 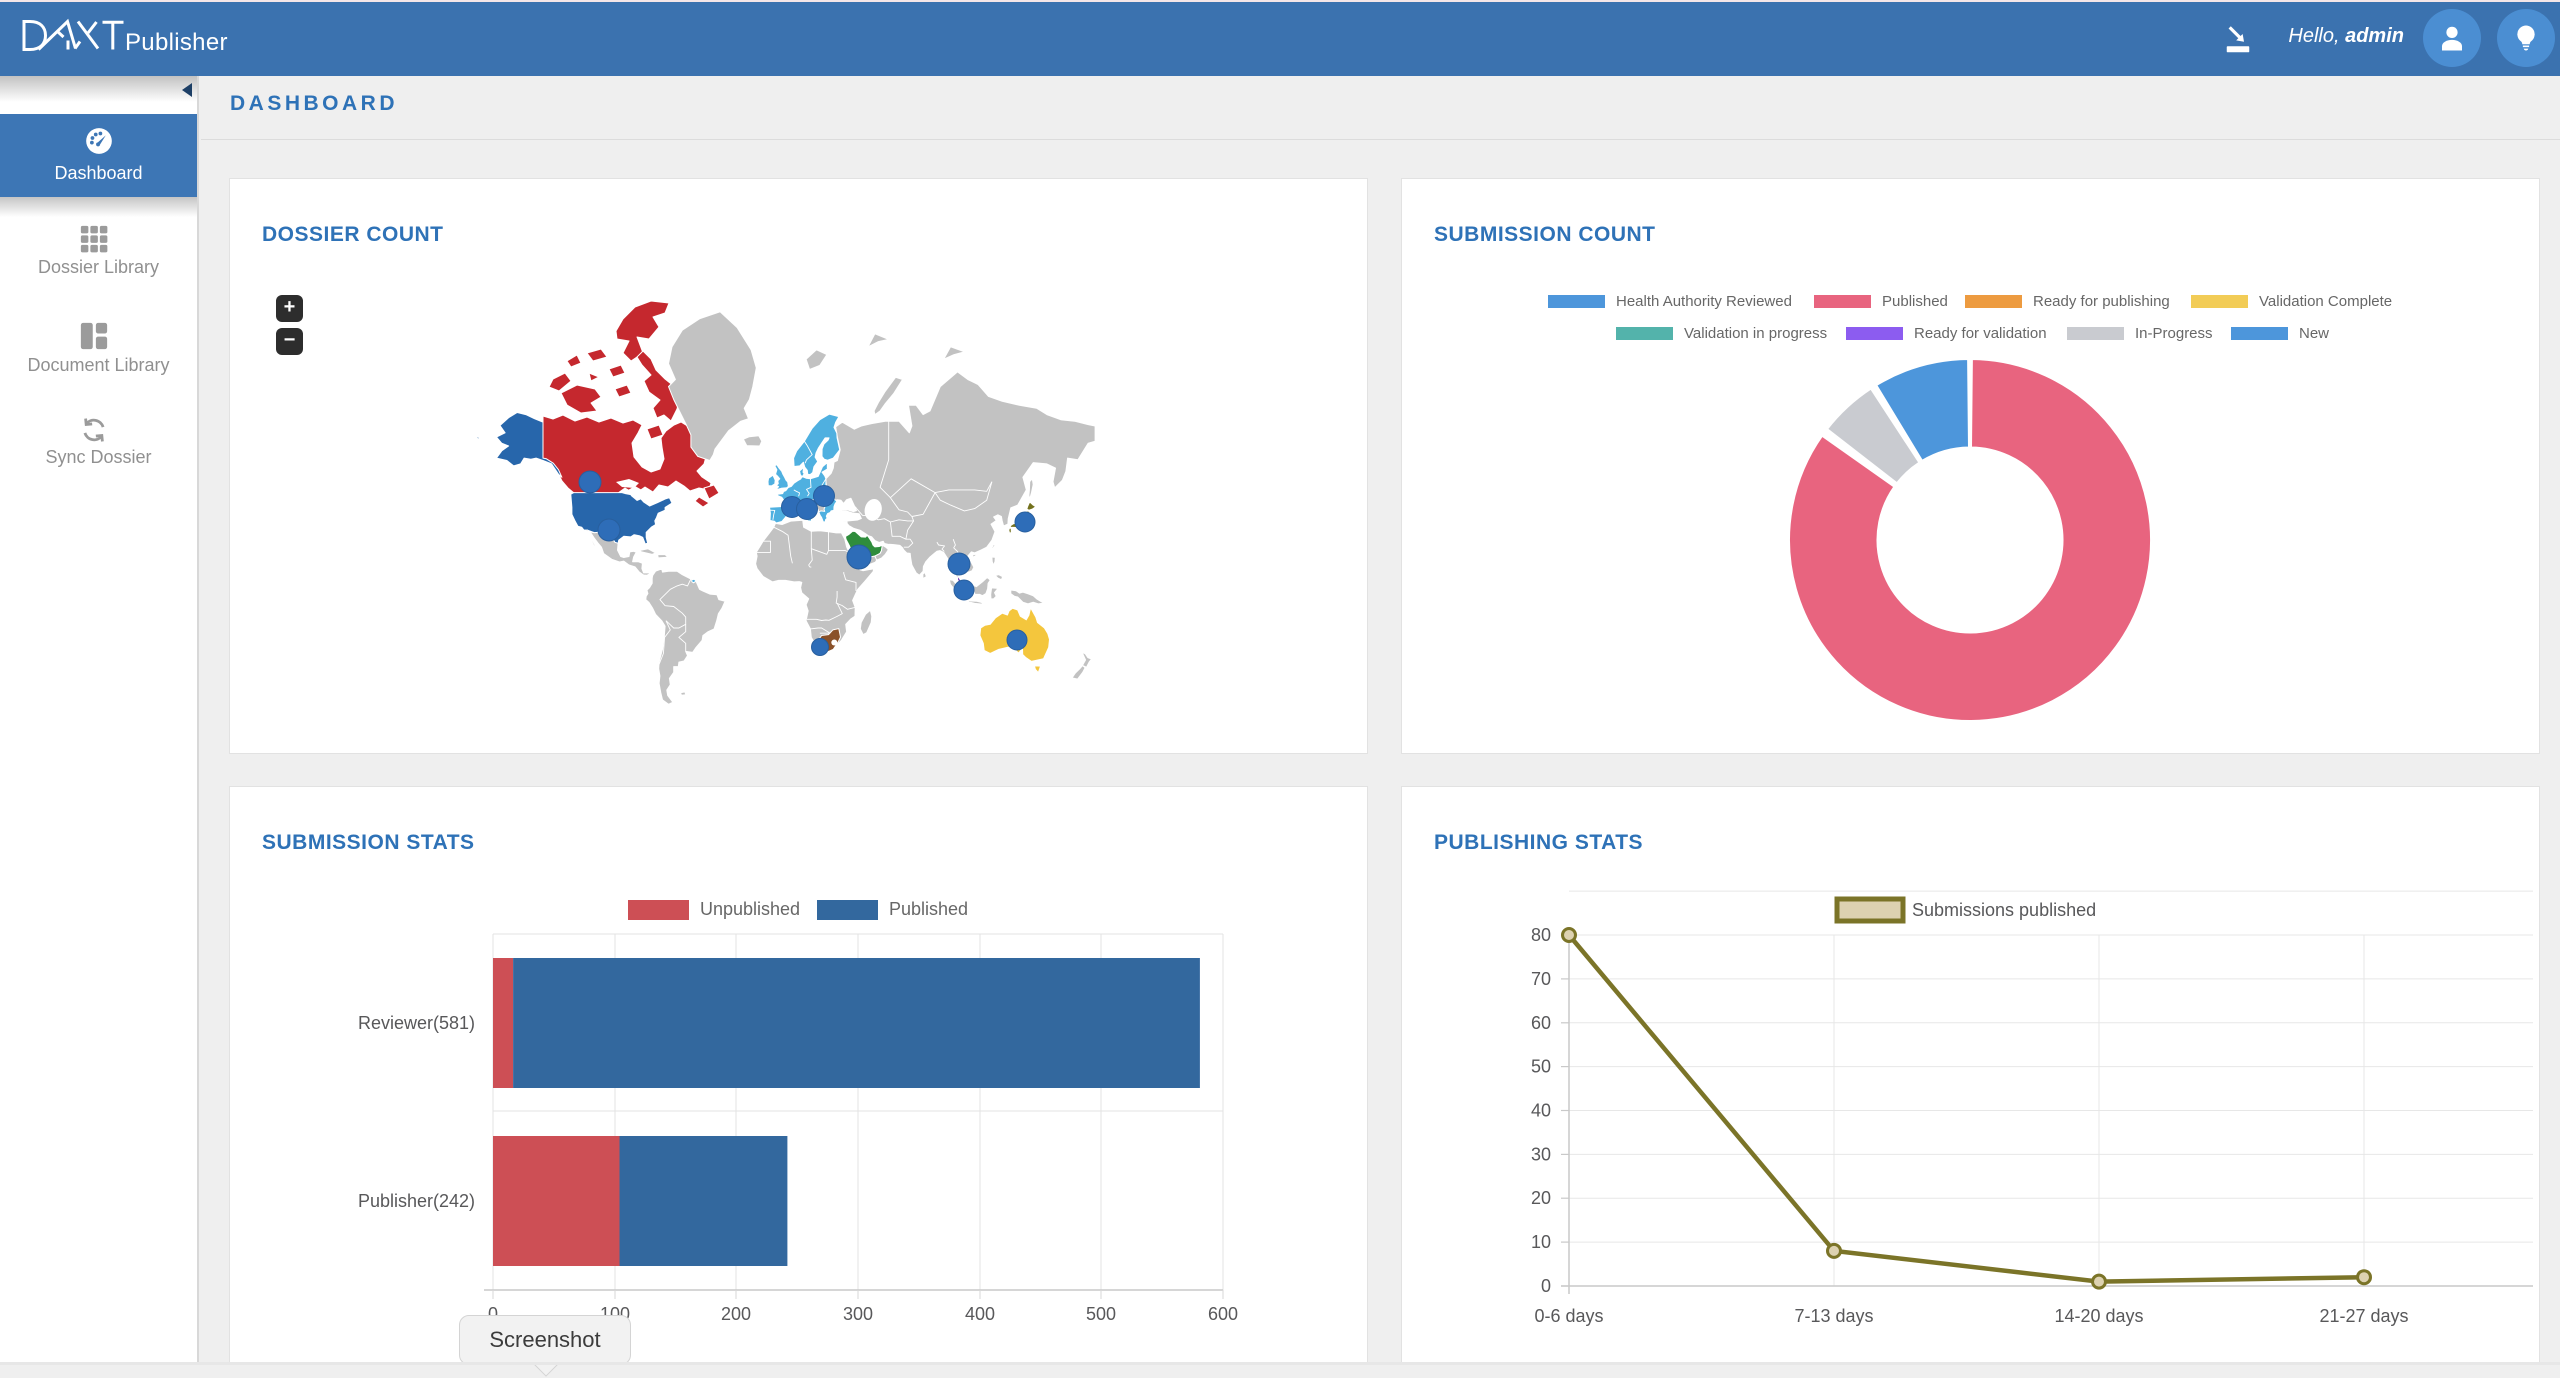 I want to click on svg-text: 40, so click(x=1541, y=1111).